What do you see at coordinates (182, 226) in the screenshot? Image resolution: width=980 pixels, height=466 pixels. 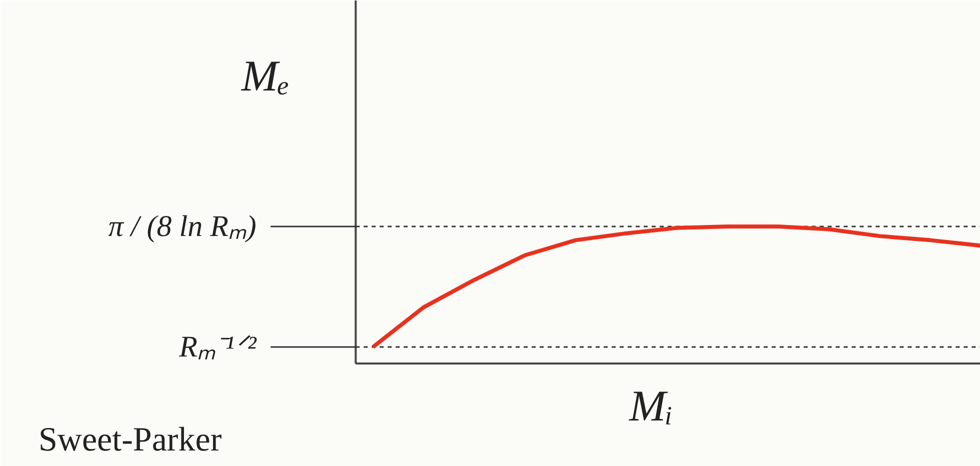 I see `ref-line-label: π / (8 ln Rₘ)` at bounding box center [182, 226].